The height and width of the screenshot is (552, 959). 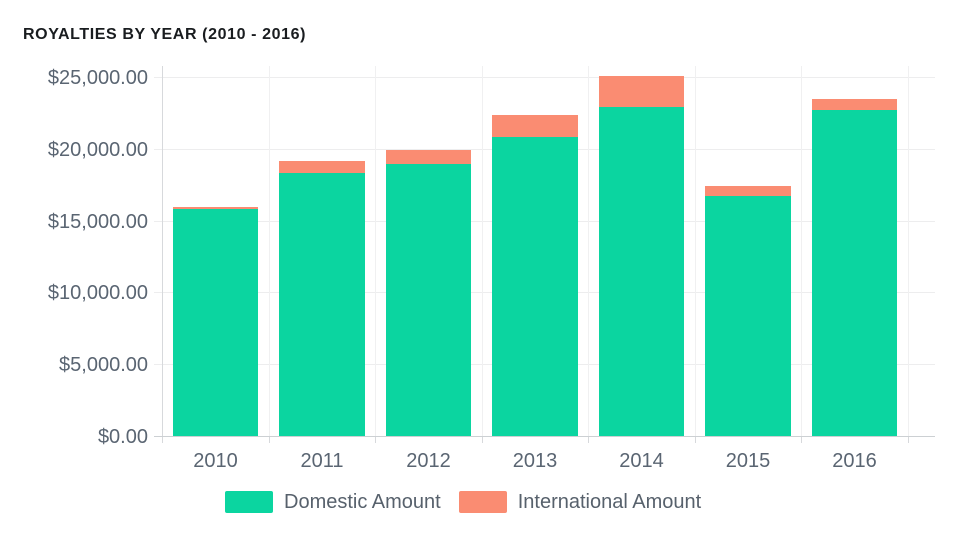 What do you see at coordinates (97, 221) in the screenshot?
I see `y-tick-label-3: $15,000.00` at bounding box center [97, 221].